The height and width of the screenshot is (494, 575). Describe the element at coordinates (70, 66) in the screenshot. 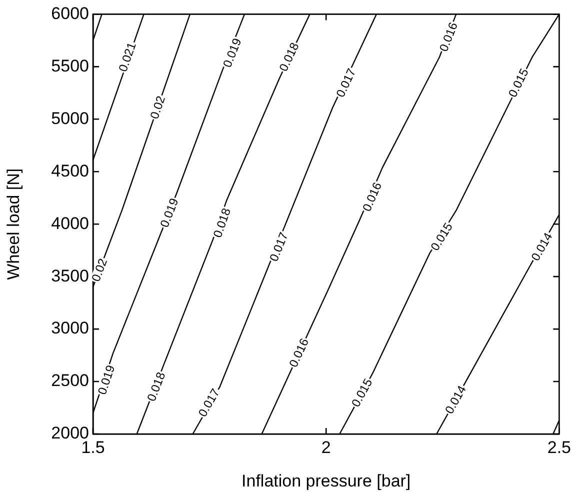

I see `y-tick-label: 5500` at that location.